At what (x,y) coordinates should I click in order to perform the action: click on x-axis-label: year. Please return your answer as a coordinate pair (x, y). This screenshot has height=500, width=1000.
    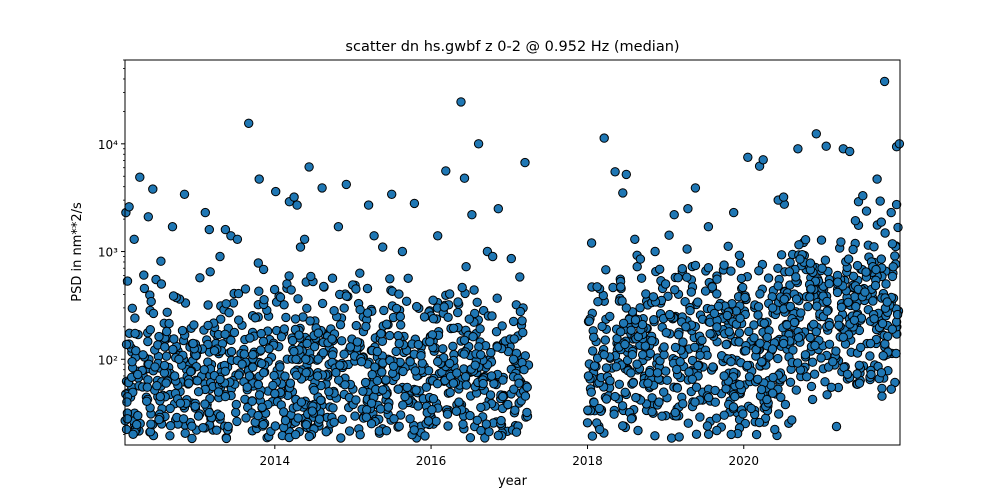
    Looking at the image, I should click on (513, 481).